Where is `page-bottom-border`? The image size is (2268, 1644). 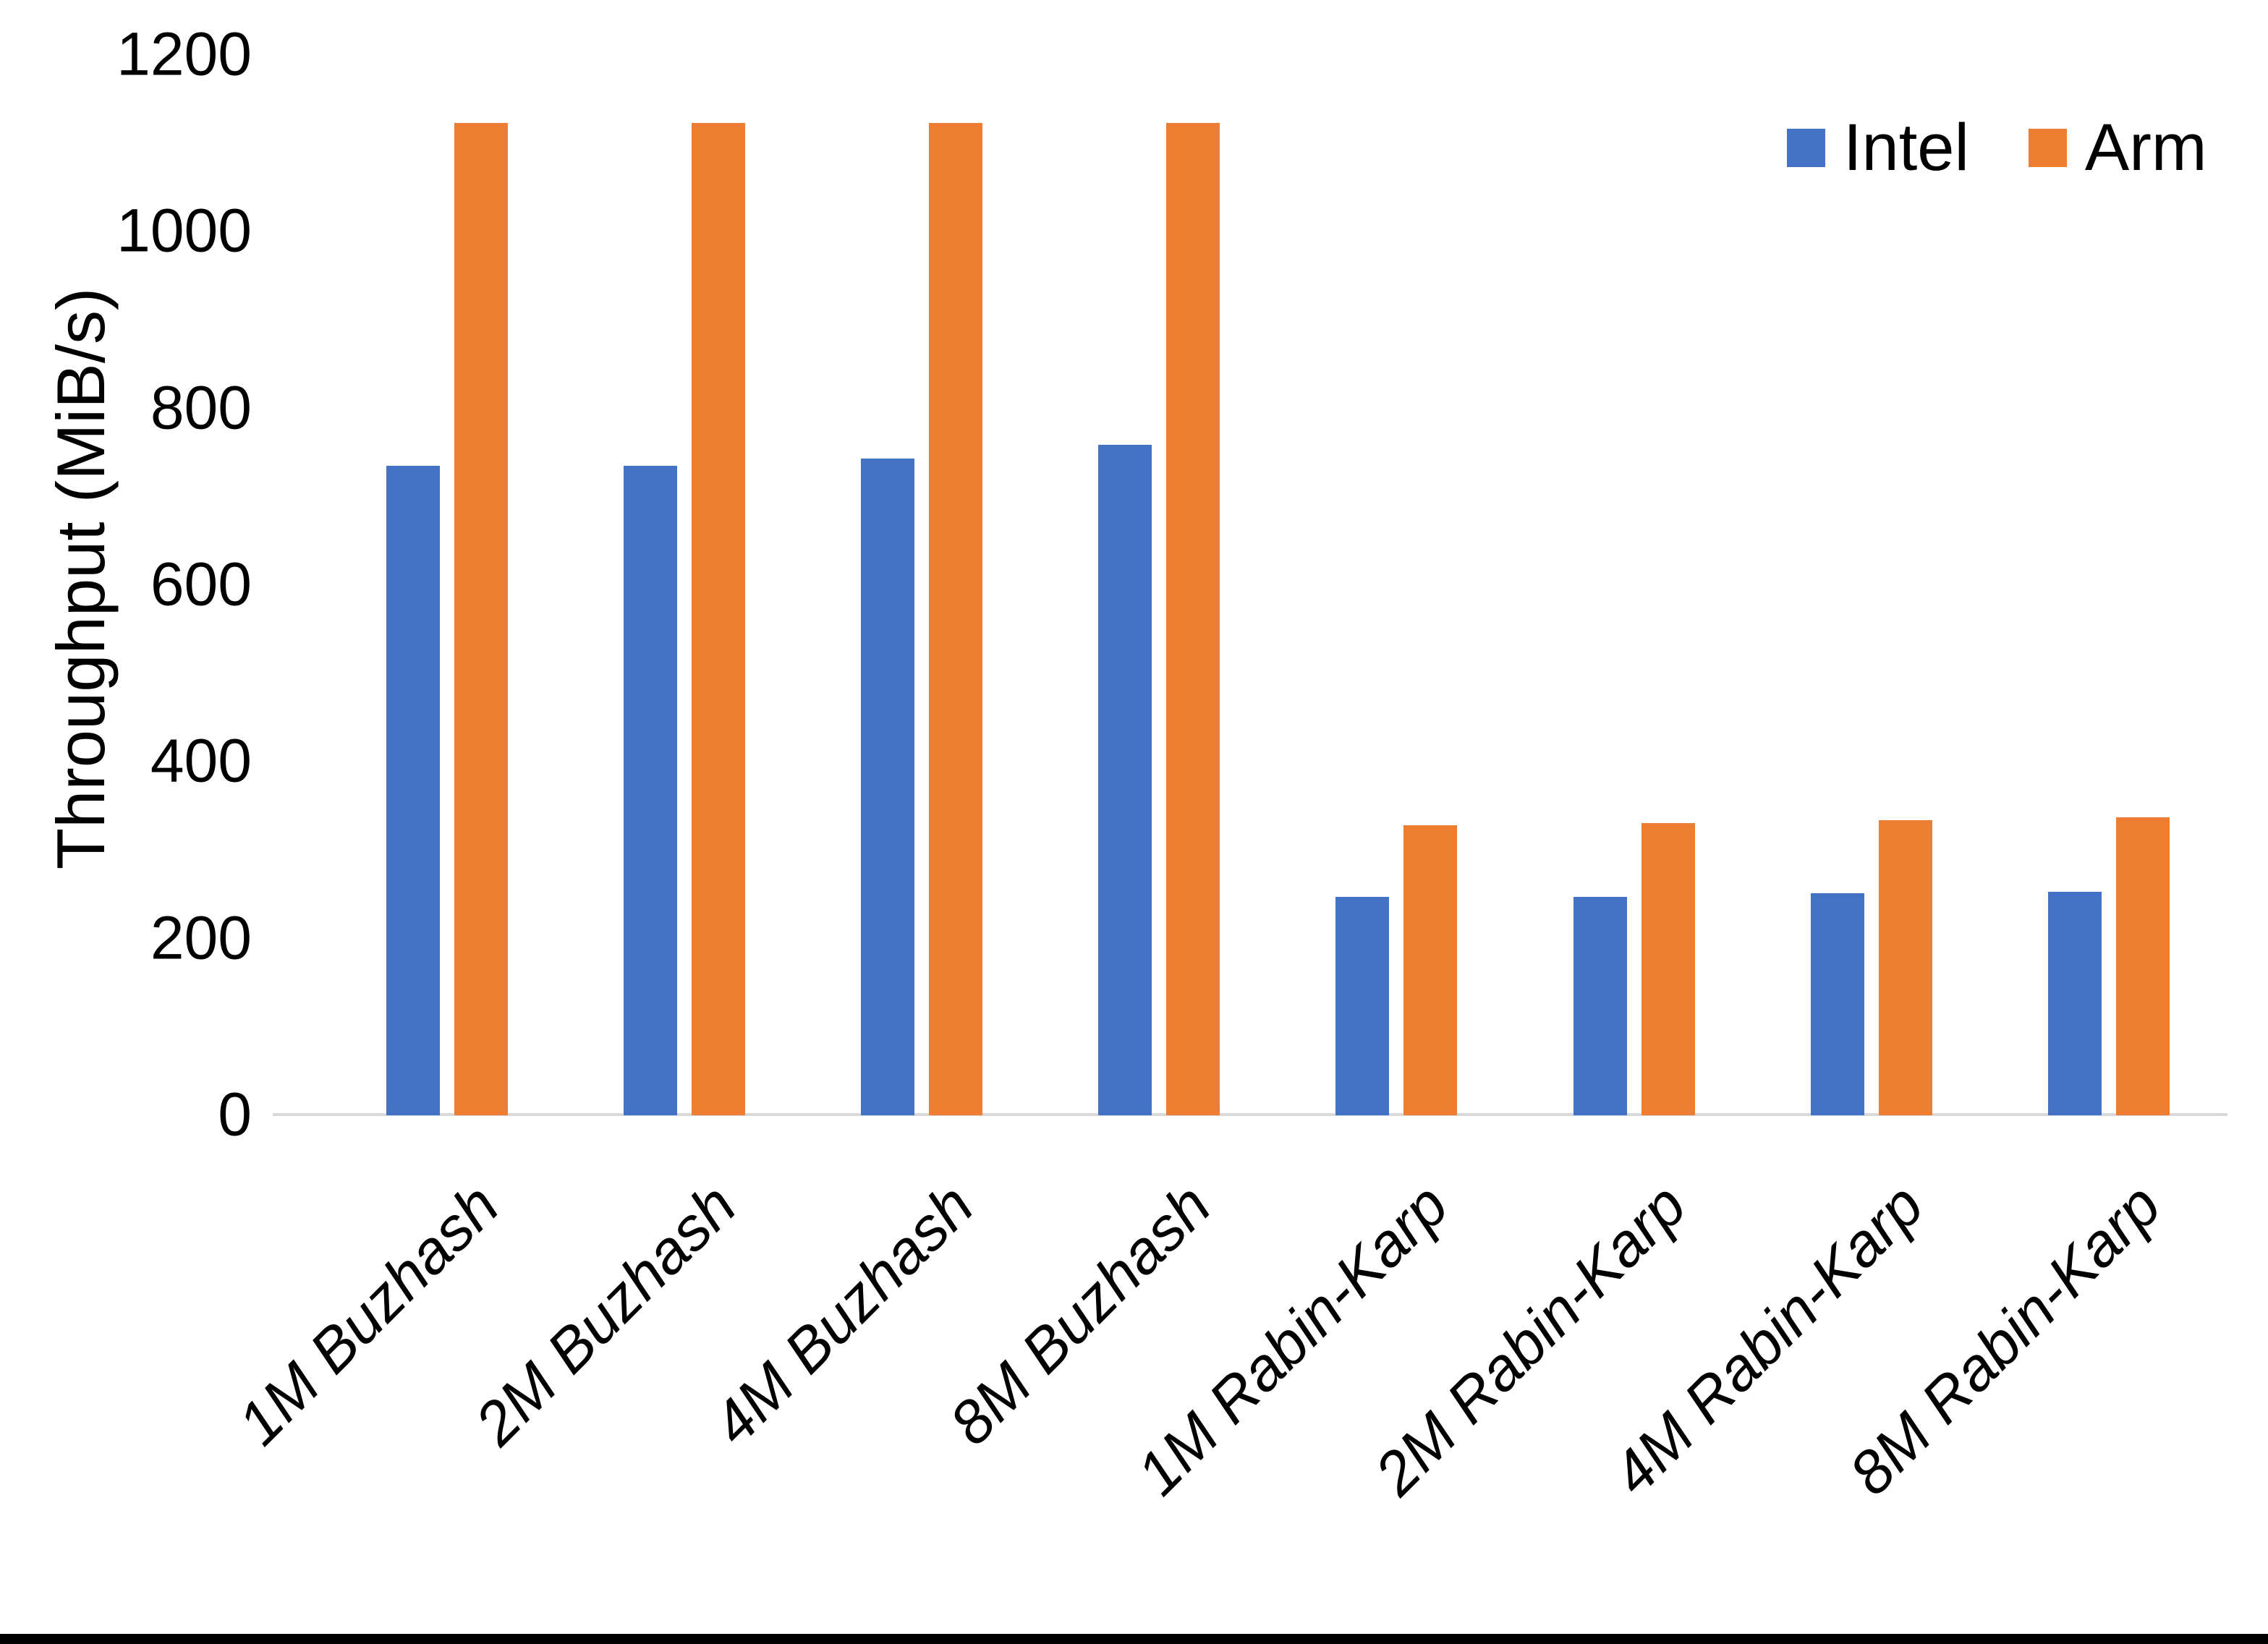 page-bottom-border is located at coordinates (1134, 1639).